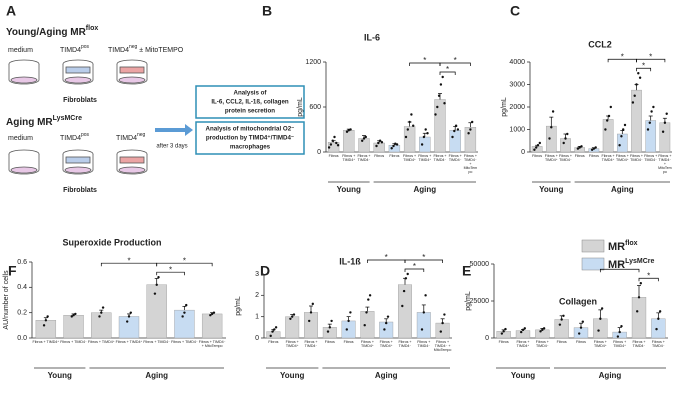  What do you see at coordinates (75, 49) in the screenshot?
I see `condition: TIMD4pos` at bounding box center [75, 49].